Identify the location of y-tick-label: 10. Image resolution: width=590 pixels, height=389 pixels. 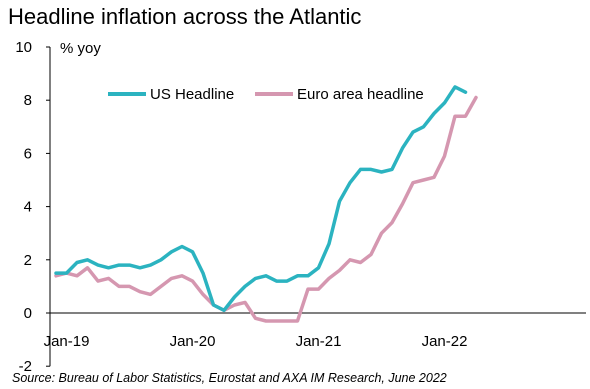
(23, 47).